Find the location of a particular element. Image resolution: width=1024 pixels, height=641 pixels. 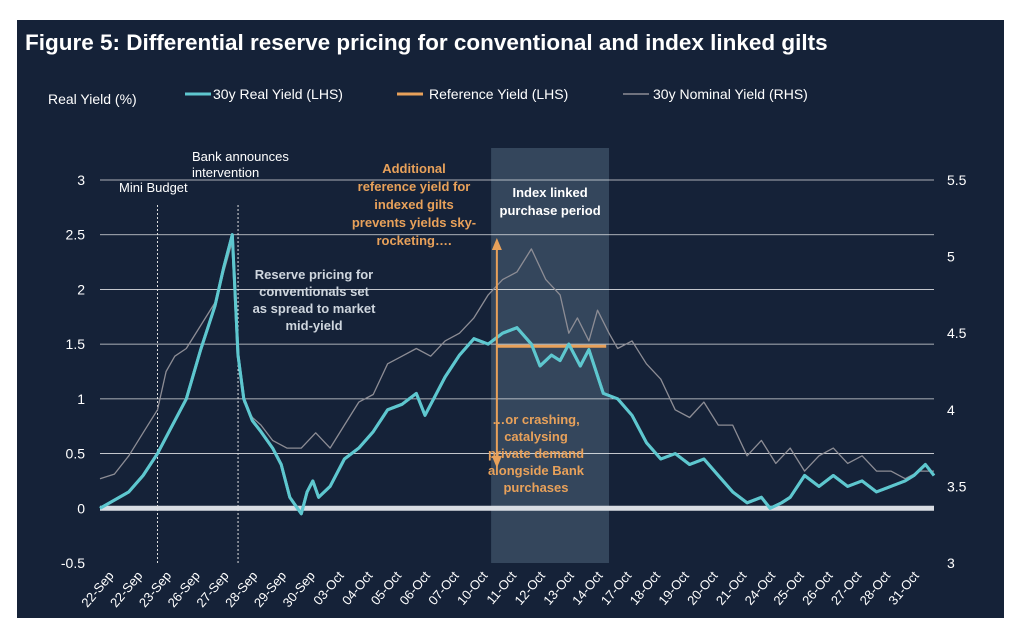

annotation-index-linked: Index linked is located at coordinates (550, 192).